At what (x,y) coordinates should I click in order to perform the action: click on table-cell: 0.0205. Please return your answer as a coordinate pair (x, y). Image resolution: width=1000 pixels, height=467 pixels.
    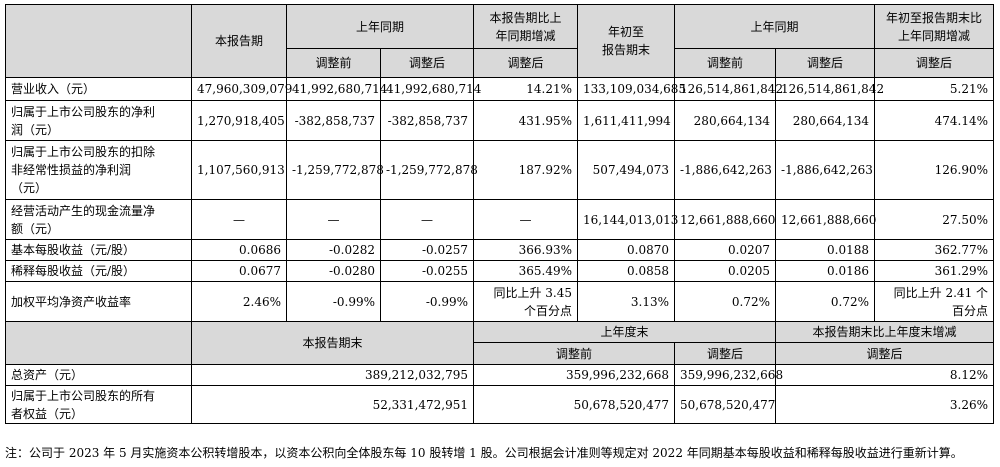
    Looking at the image, I should click on (725, 271).